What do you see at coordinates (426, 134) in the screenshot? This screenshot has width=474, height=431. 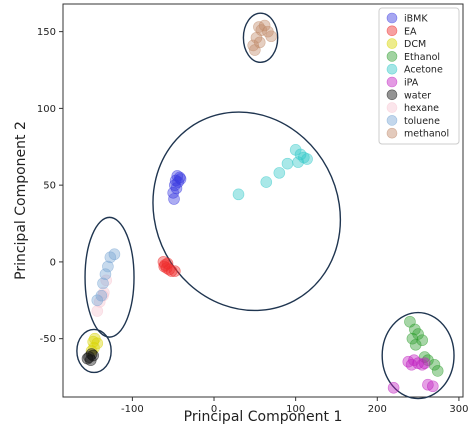 I see `legend-label-methanol: methanol` at bounding box center [426, 134].